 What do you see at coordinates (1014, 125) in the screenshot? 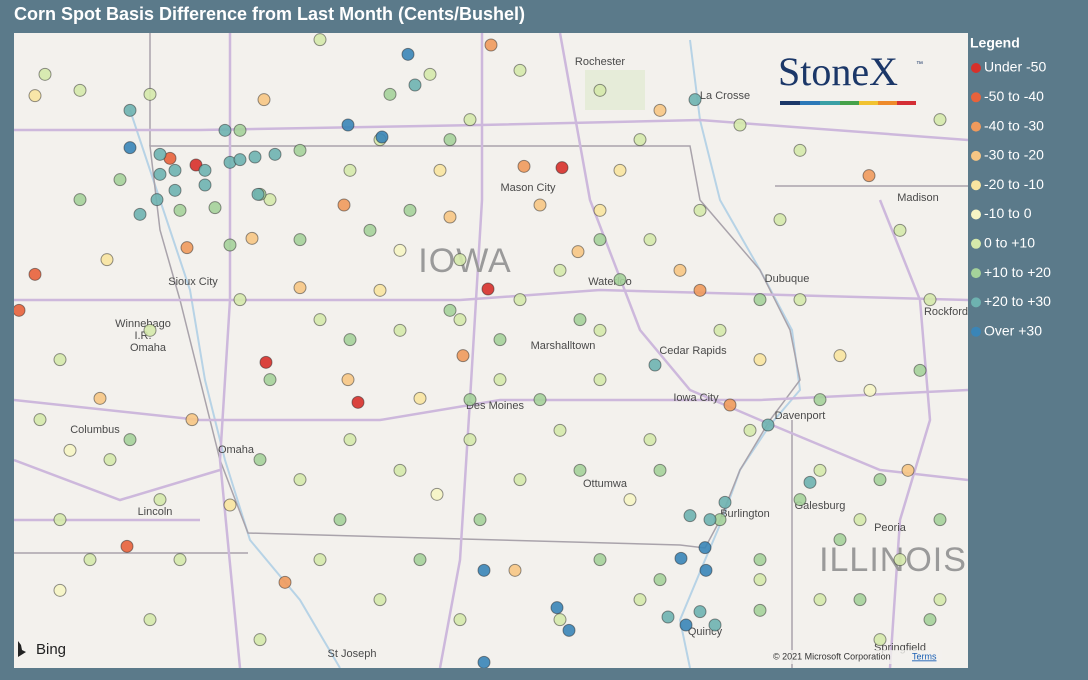
I see `legend-label: -40 to -30` at bounding box center [1014, 125].